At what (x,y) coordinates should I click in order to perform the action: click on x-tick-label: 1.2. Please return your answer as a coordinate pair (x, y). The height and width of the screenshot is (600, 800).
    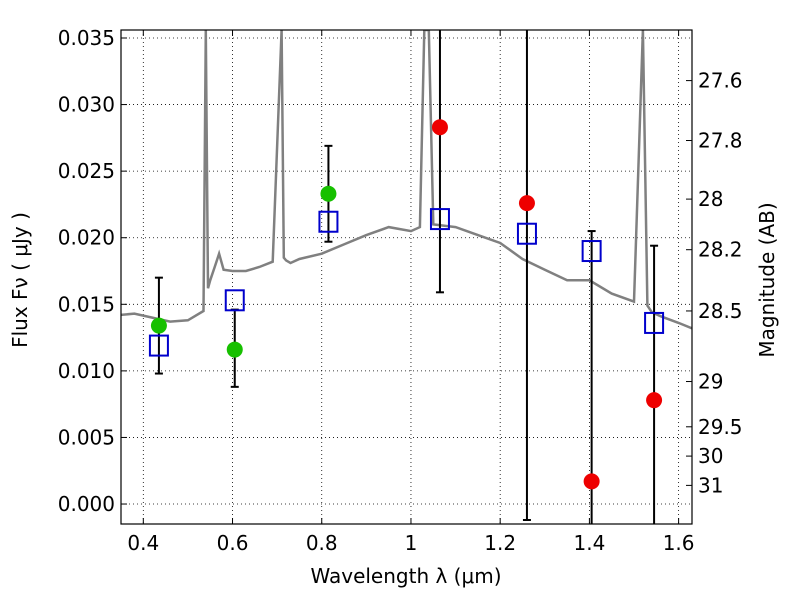
    Looking at the image, I should click on (500, 543).